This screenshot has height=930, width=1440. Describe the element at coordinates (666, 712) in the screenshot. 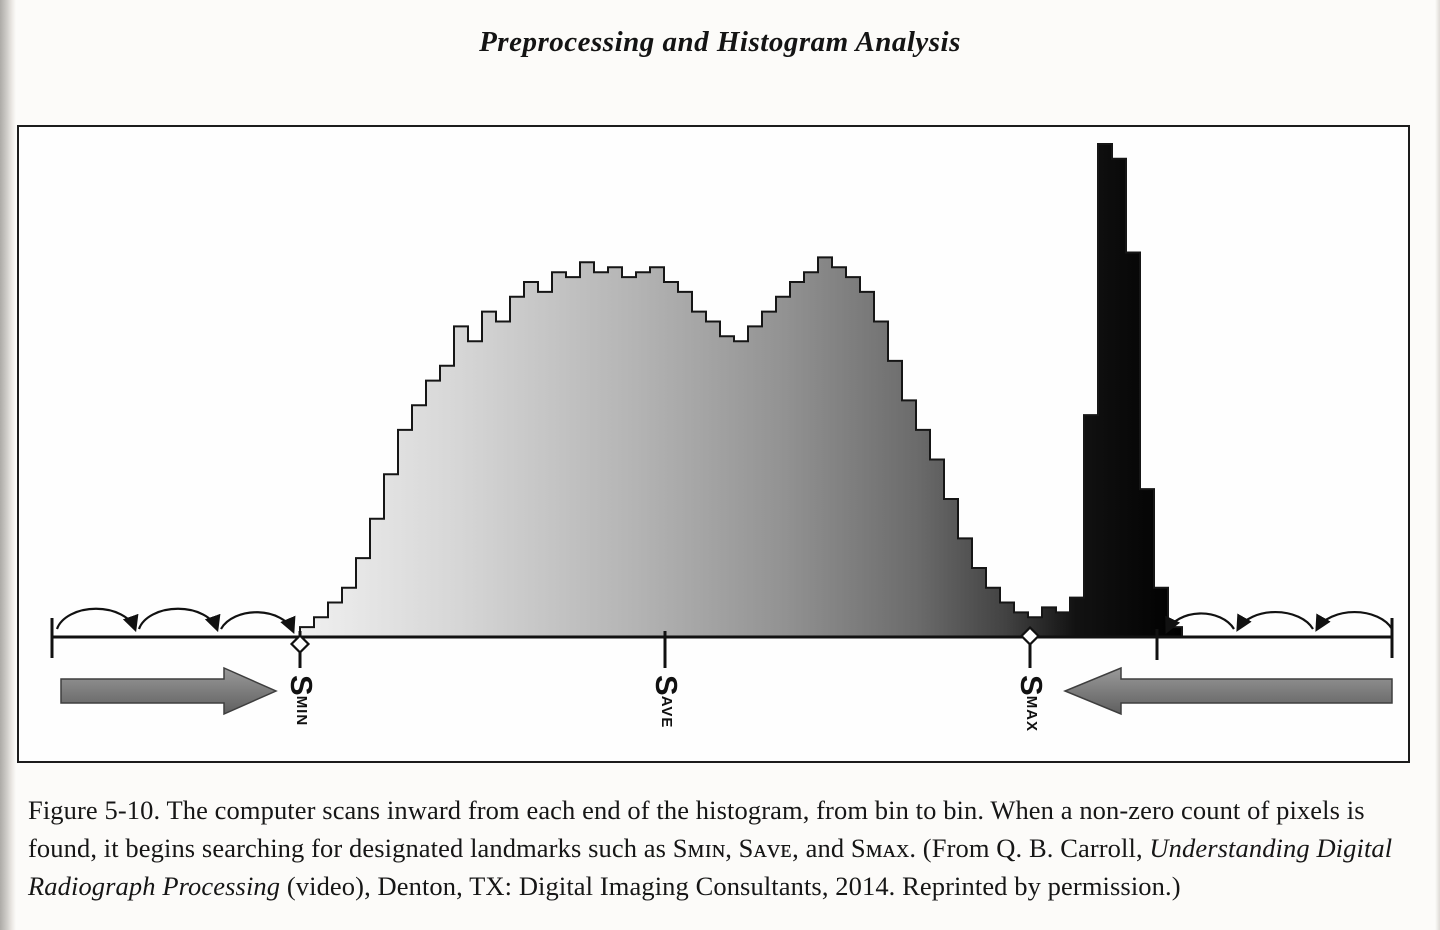

I see `label-save-sub: AVE` at that location.